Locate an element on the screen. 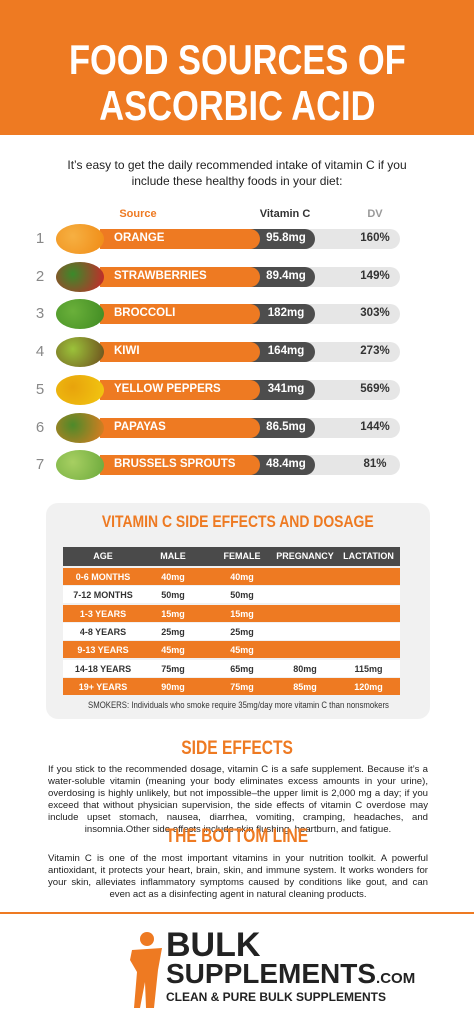  table-cell: 45mg is located at coordinates (242, 650).